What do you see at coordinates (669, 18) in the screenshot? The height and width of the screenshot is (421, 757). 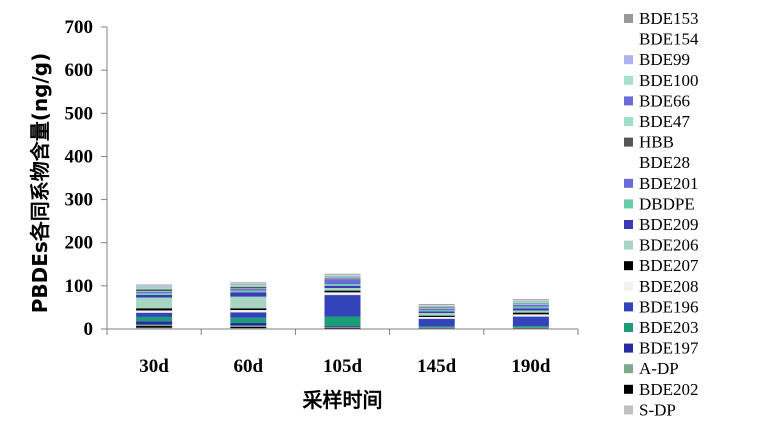 I see `legend-label: BDE153` at bounding box center [669, 18].